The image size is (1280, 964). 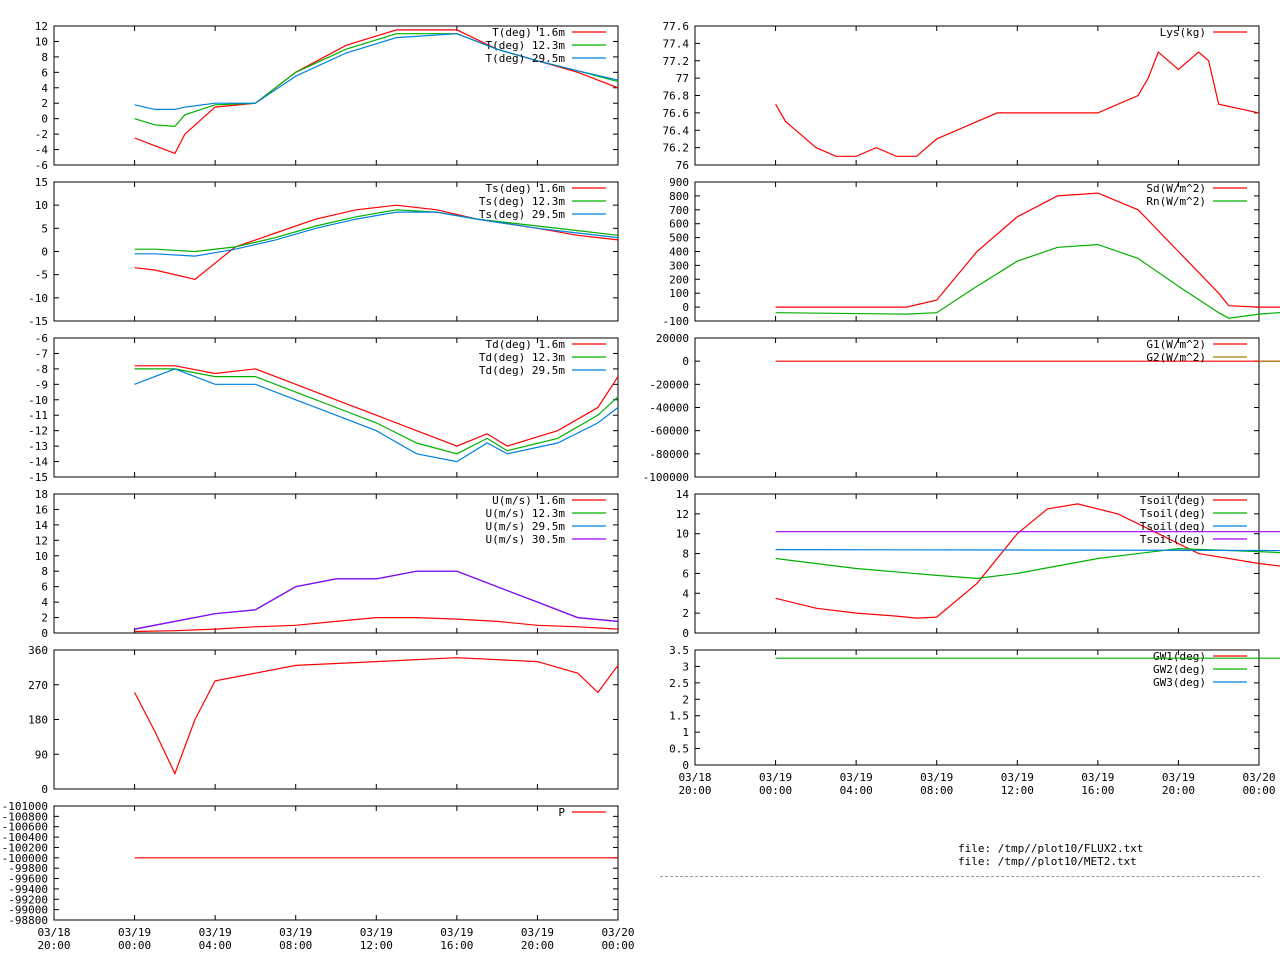 I want to click on y-tick-label-1-0: -15, so click(x=38, y=321).